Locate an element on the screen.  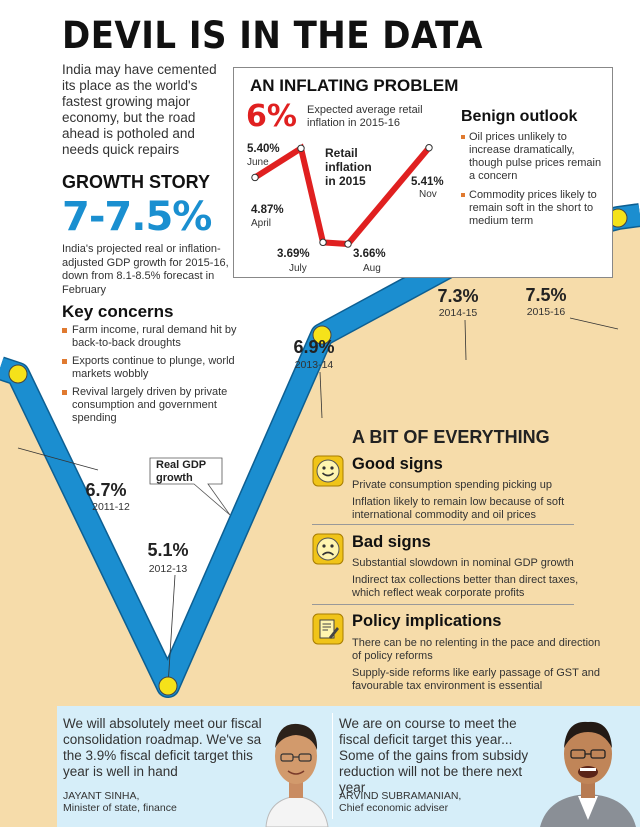
inflation-chart-title: in 2015 is located at coordinates (345, 181).